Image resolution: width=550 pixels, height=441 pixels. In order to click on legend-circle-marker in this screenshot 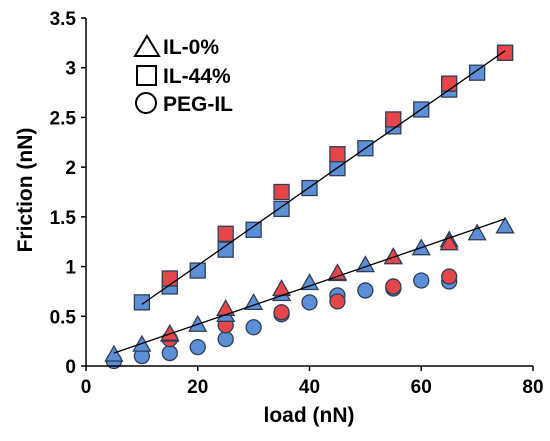, I will do `click(146, 103)`.